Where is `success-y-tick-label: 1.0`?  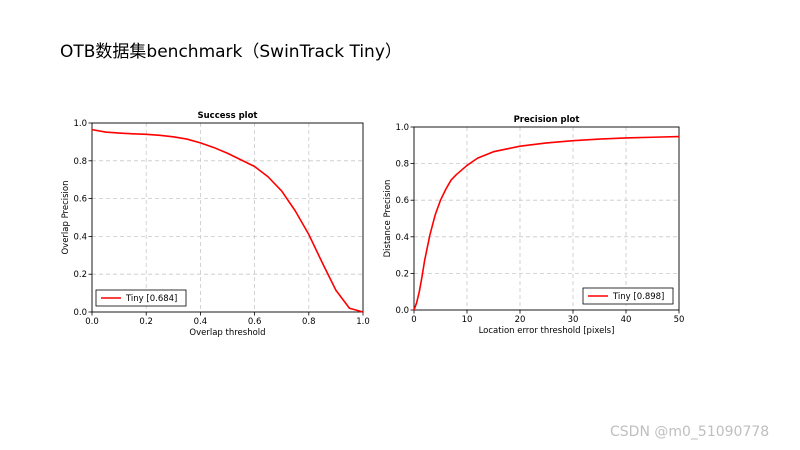 success-y-tick-label: 1.0 is located at coordinates (80, 124).